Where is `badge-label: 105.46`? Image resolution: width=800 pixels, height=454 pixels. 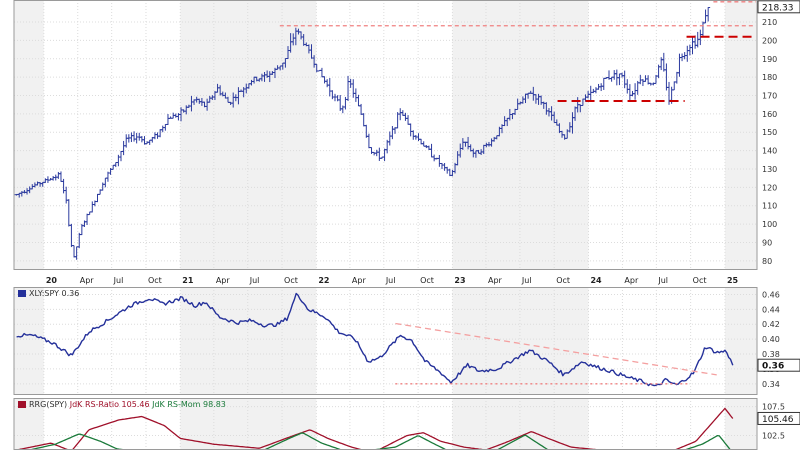 badge-label: 105.46 is located at coordinates (778, 420).